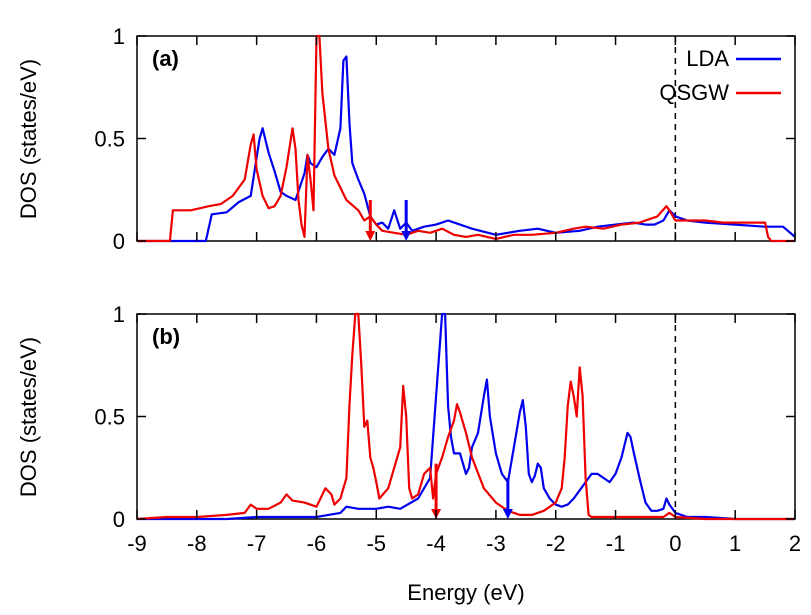  What do you see at coordinates (616, 543) in the screenshot?
I see `x-tick-label: -1` at bounding box center [616, 543].